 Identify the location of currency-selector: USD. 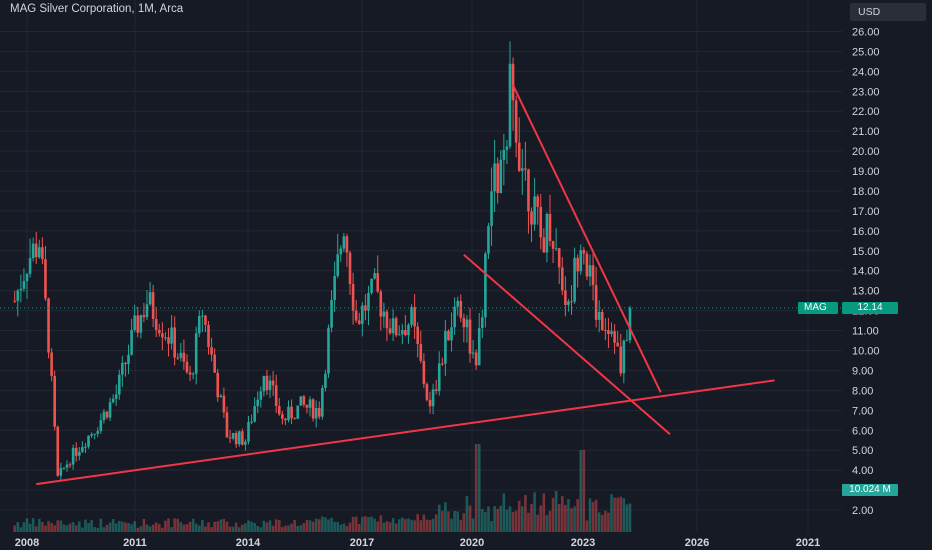
(888, 12).